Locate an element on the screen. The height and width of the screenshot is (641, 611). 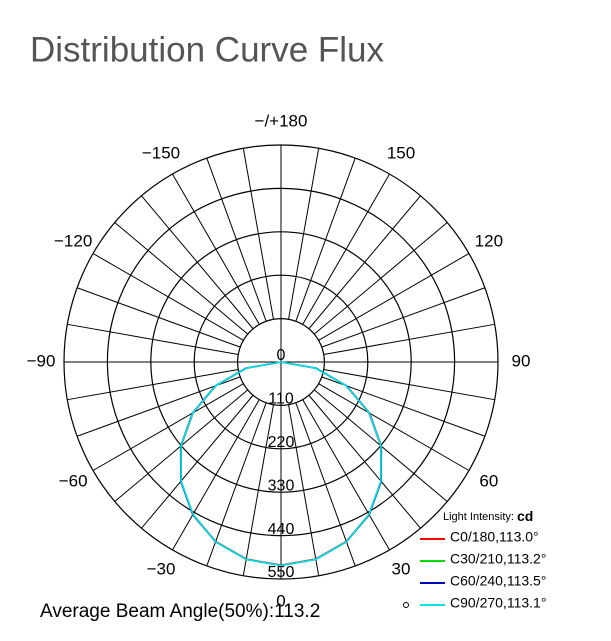
legend-label: C90/270,113.1° is located at coordinates (498, 603).